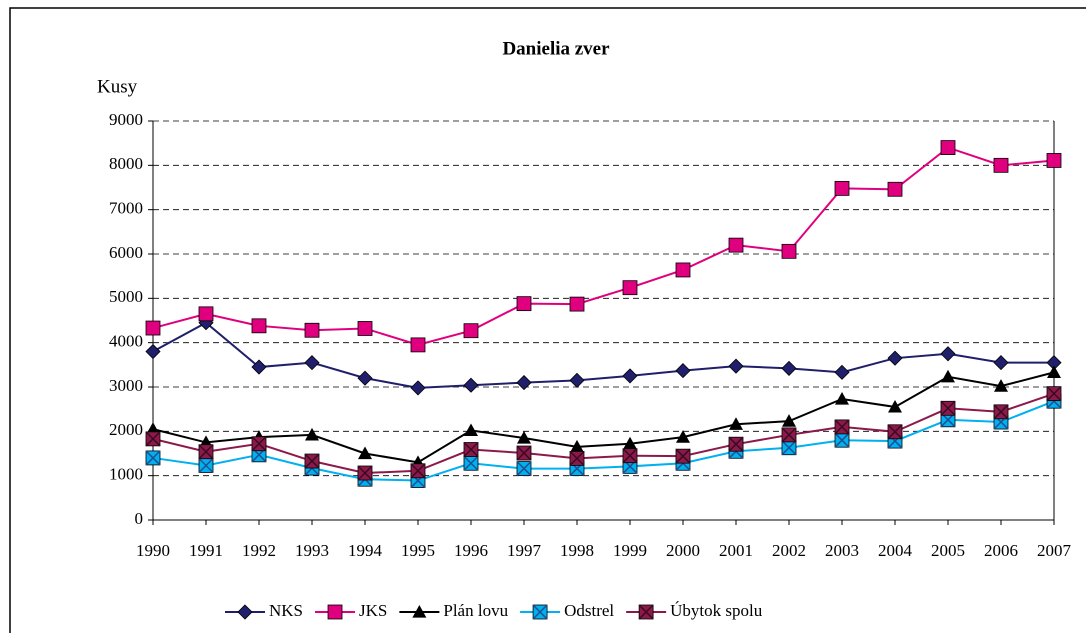 Image resolution: width=1086 pixels, height=633 pixels. I want to click on x-tick-label: 1999, so click(630, 550).